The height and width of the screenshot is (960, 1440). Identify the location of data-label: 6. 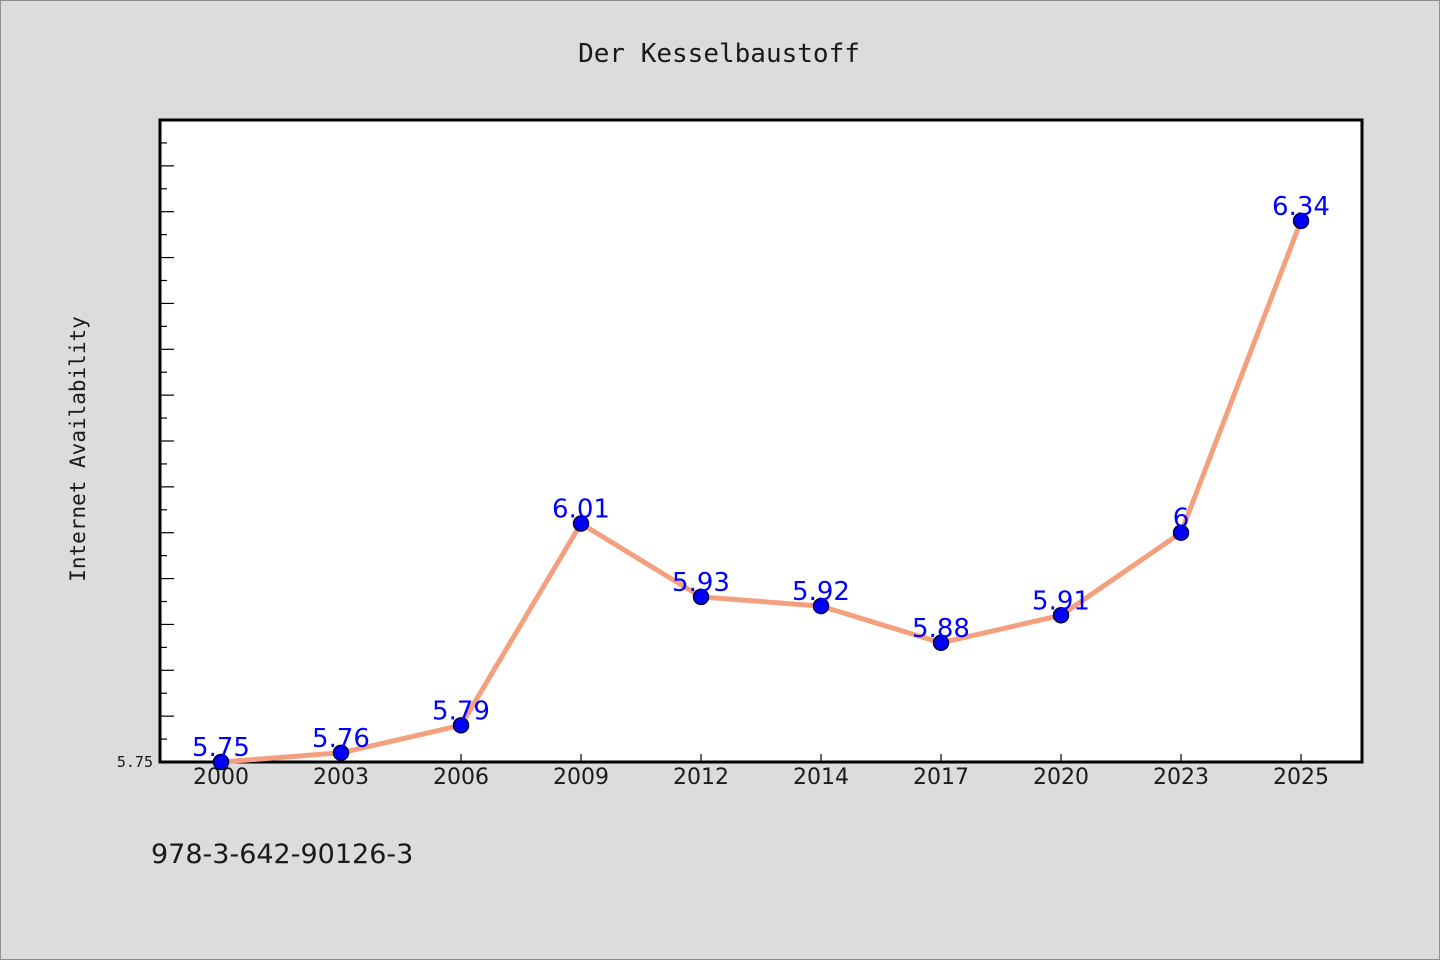
(1181, 519).